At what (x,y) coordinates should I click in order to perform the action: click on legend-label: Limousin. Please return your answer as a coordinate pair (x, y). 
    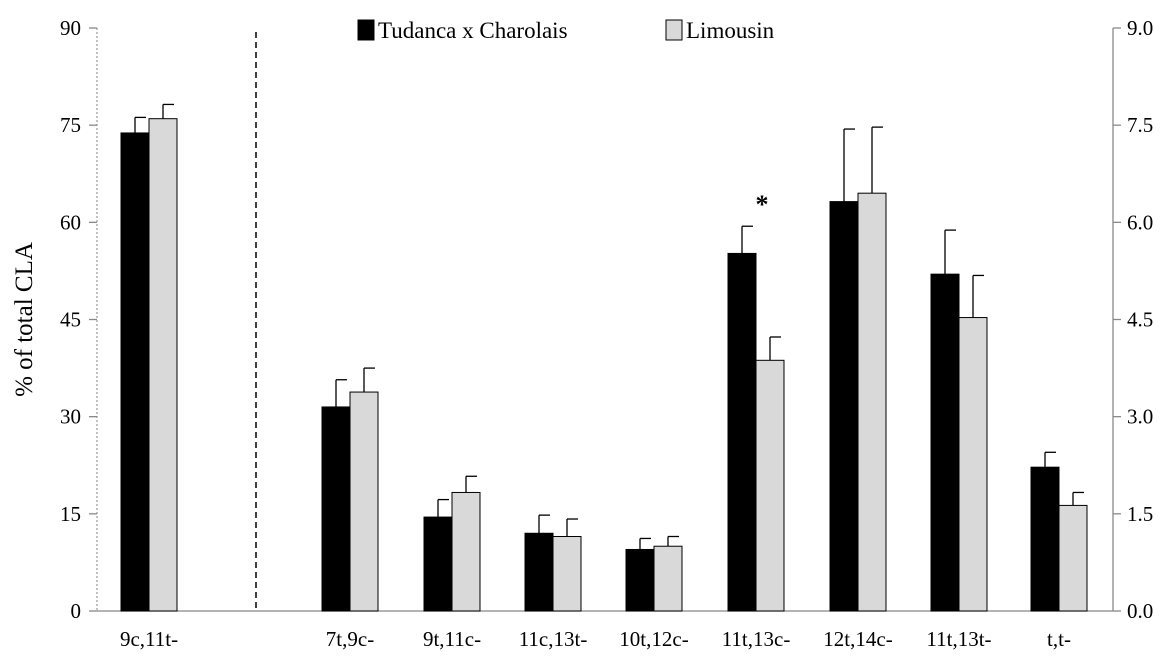
    Looking at the image, I should click on (730, 30).